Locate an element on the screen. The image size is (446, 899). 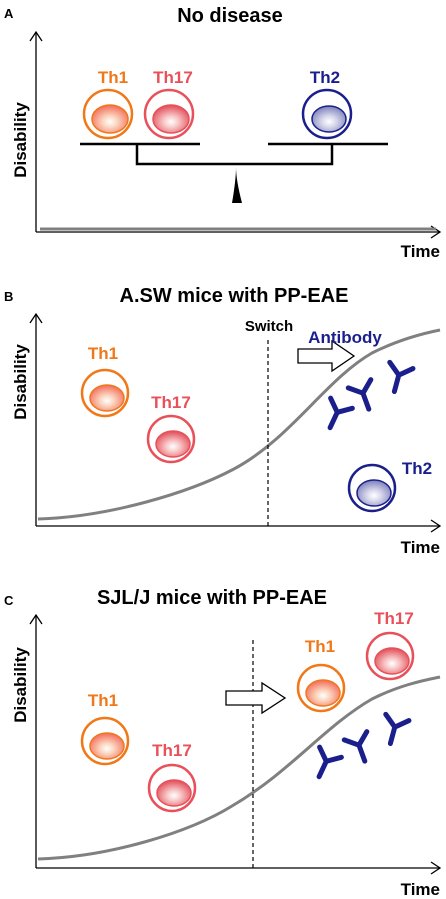
panel-title: SJL/J mice with PP-EAE is located at coordinates (212, 598).